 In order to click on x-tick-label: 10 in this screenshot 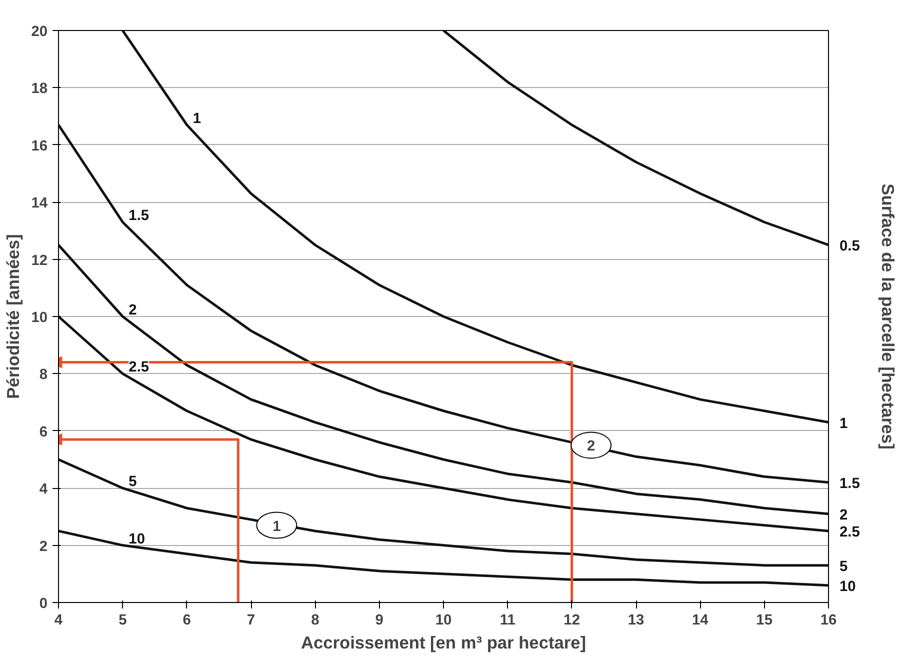, I will do `click(443, 620)`.